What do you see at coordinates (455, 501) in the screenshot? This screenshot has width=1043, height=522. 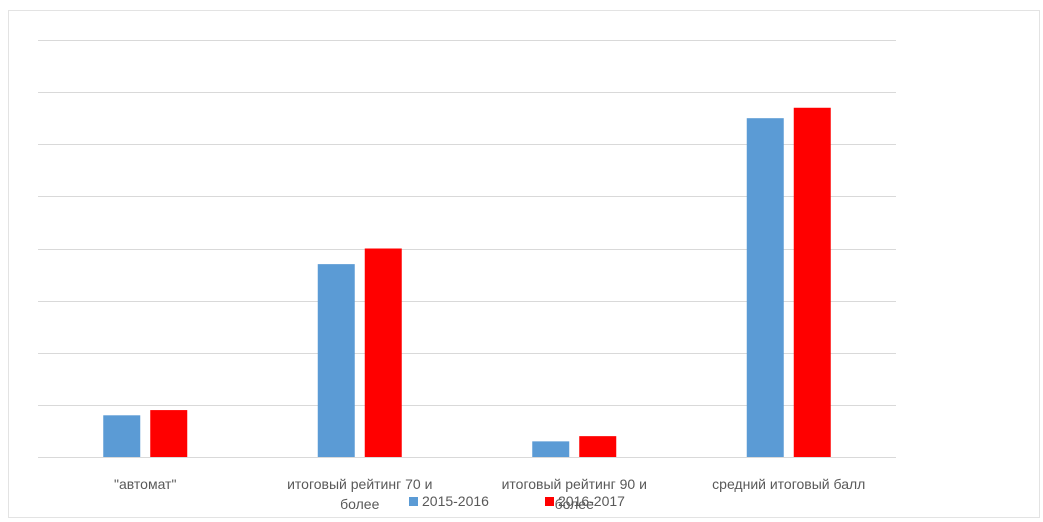 I see `legend-label: 2015-2016` at bounding box center [455, 501].